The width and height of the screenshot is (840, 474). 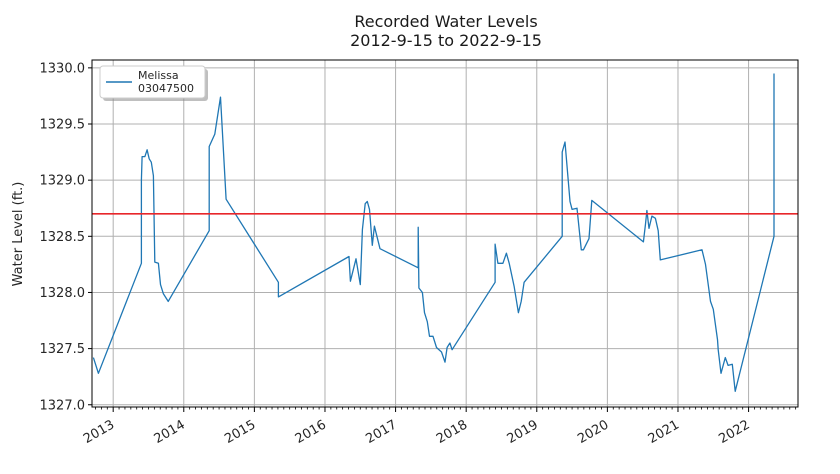 What do you see at coordinates (240, 432) in the screenshot?
I see `x-tick-label: 2015` at bounding box center [240, 432].